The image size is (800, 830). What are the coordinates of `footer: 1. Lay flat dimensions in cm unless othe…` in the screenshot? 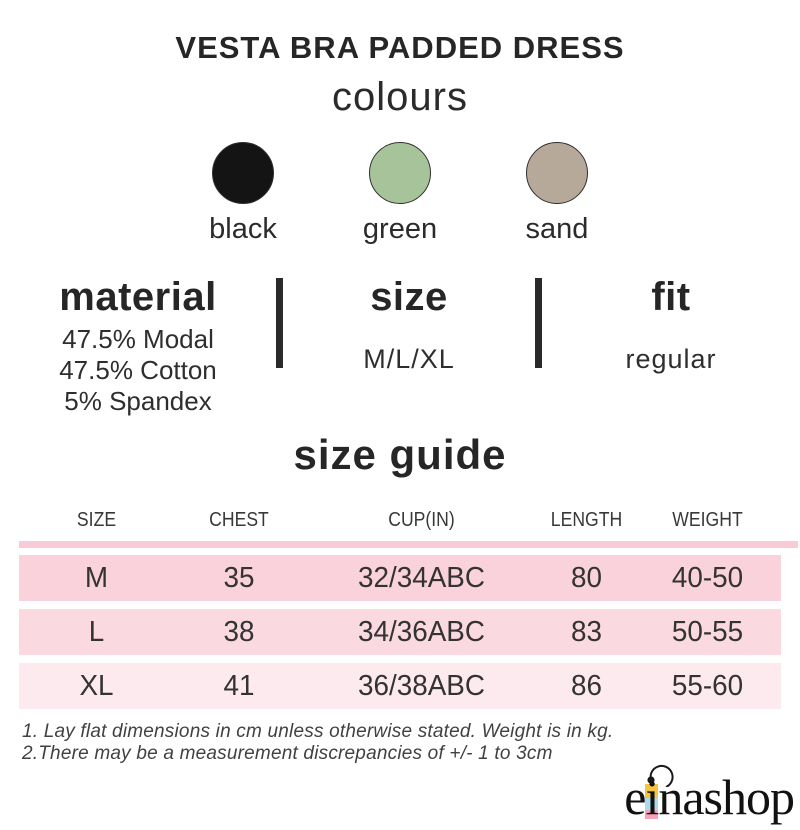 It's located at (400, 742).